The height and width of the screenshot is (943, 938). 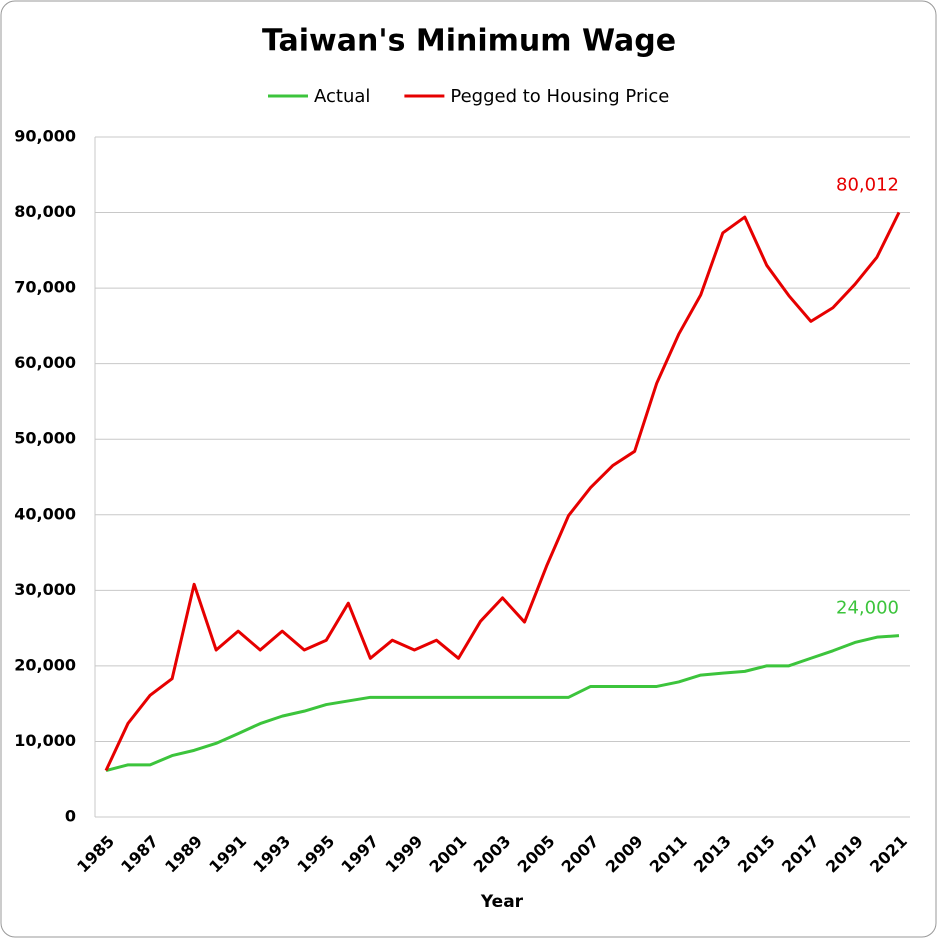 What do you see at coordinates (867, 608) in the screenshot?
I see `value-label: 24,000` at bounding box center [867, 608].